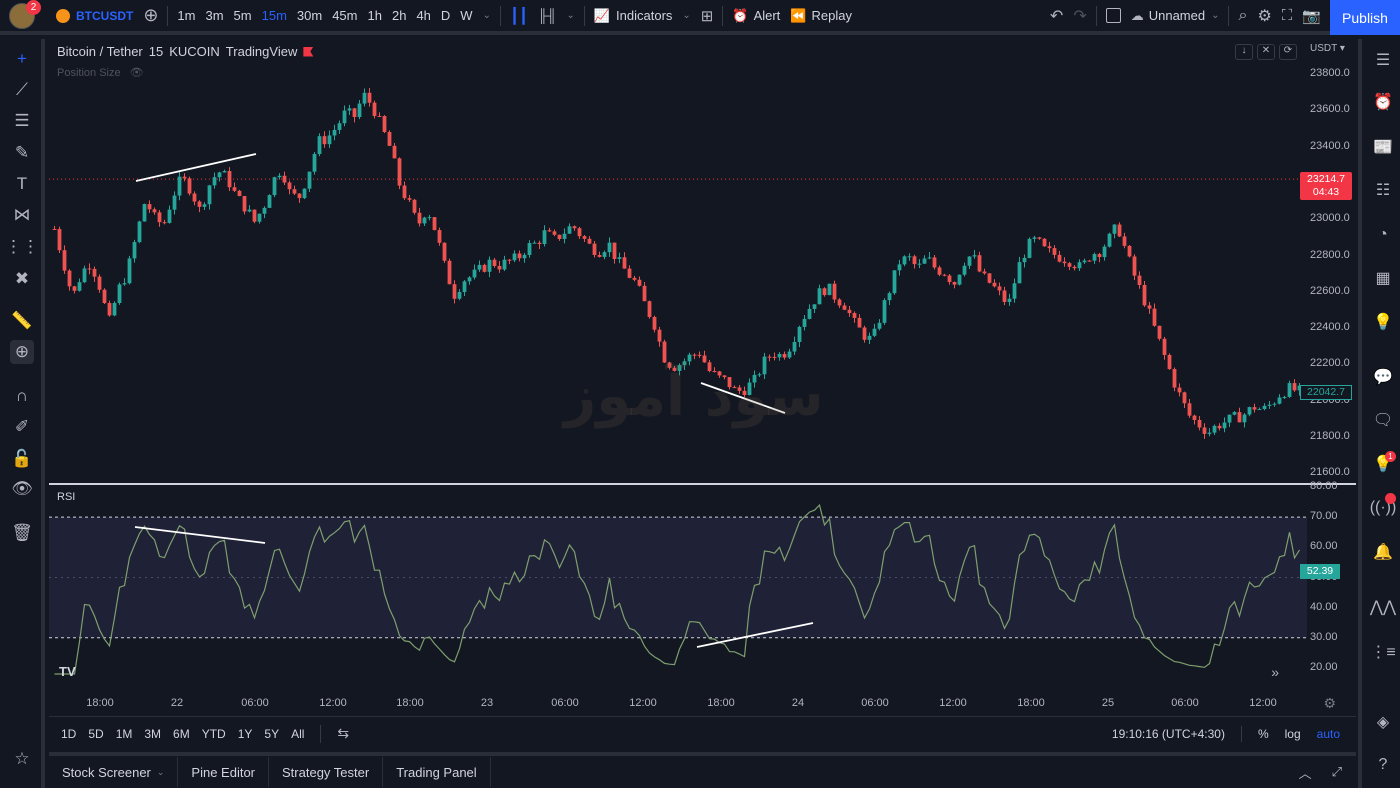 The width and height of the screenshot is (1400, 788). I want to click on maximize-panel-icon: ⤢, so click(1336, 771).